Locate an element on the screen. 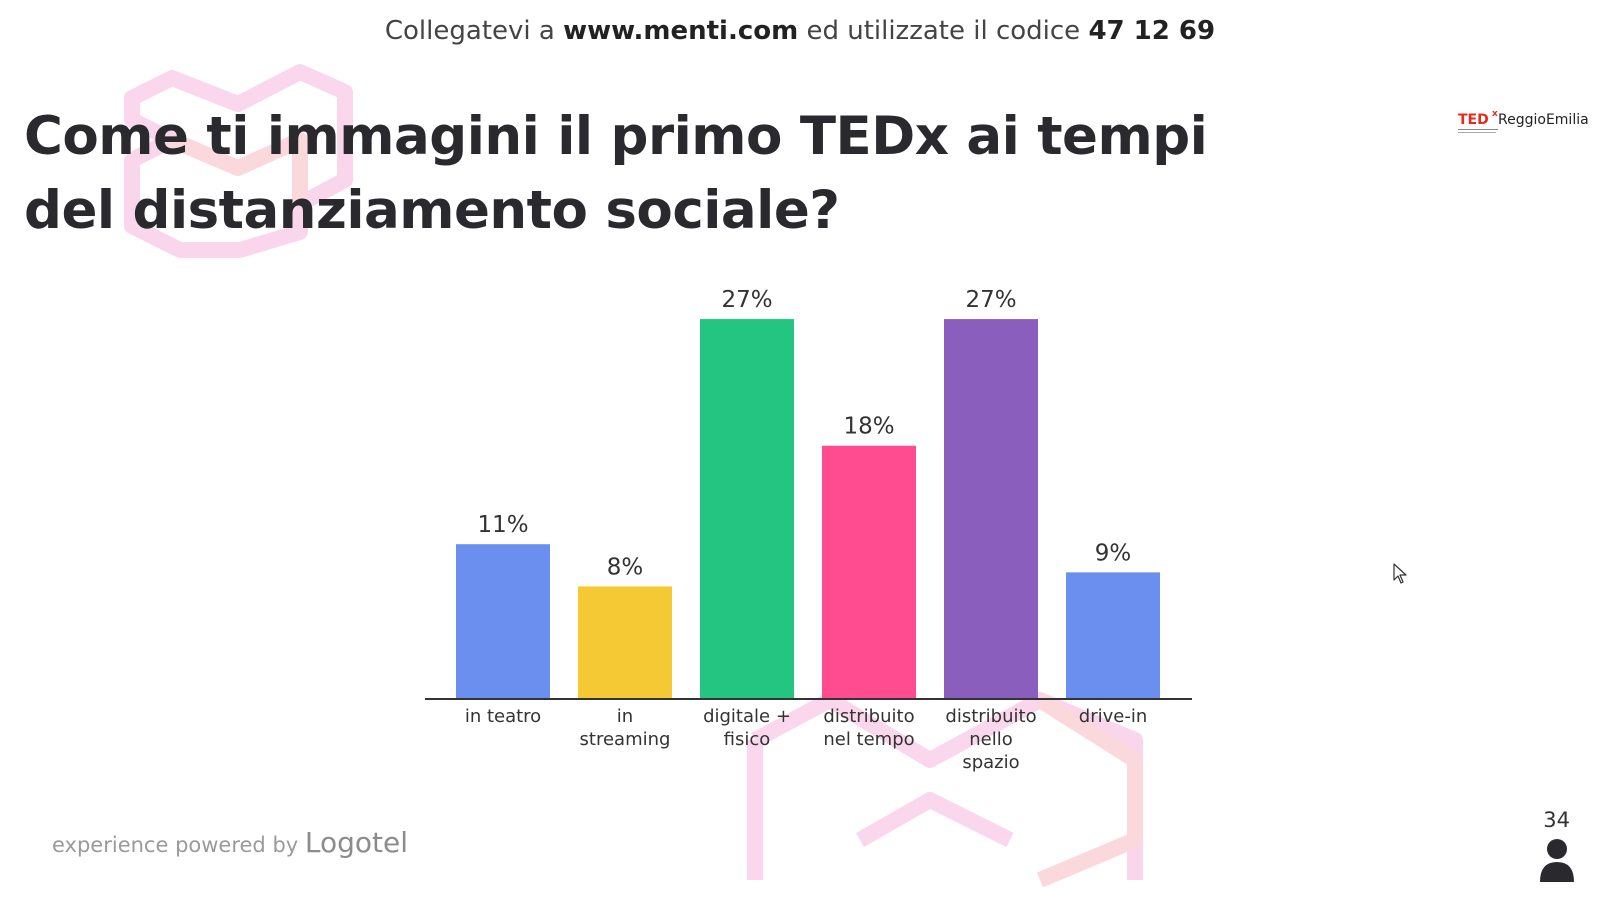 The image size is (1600, 900). person-icon is located at coordinates (1557, 860).